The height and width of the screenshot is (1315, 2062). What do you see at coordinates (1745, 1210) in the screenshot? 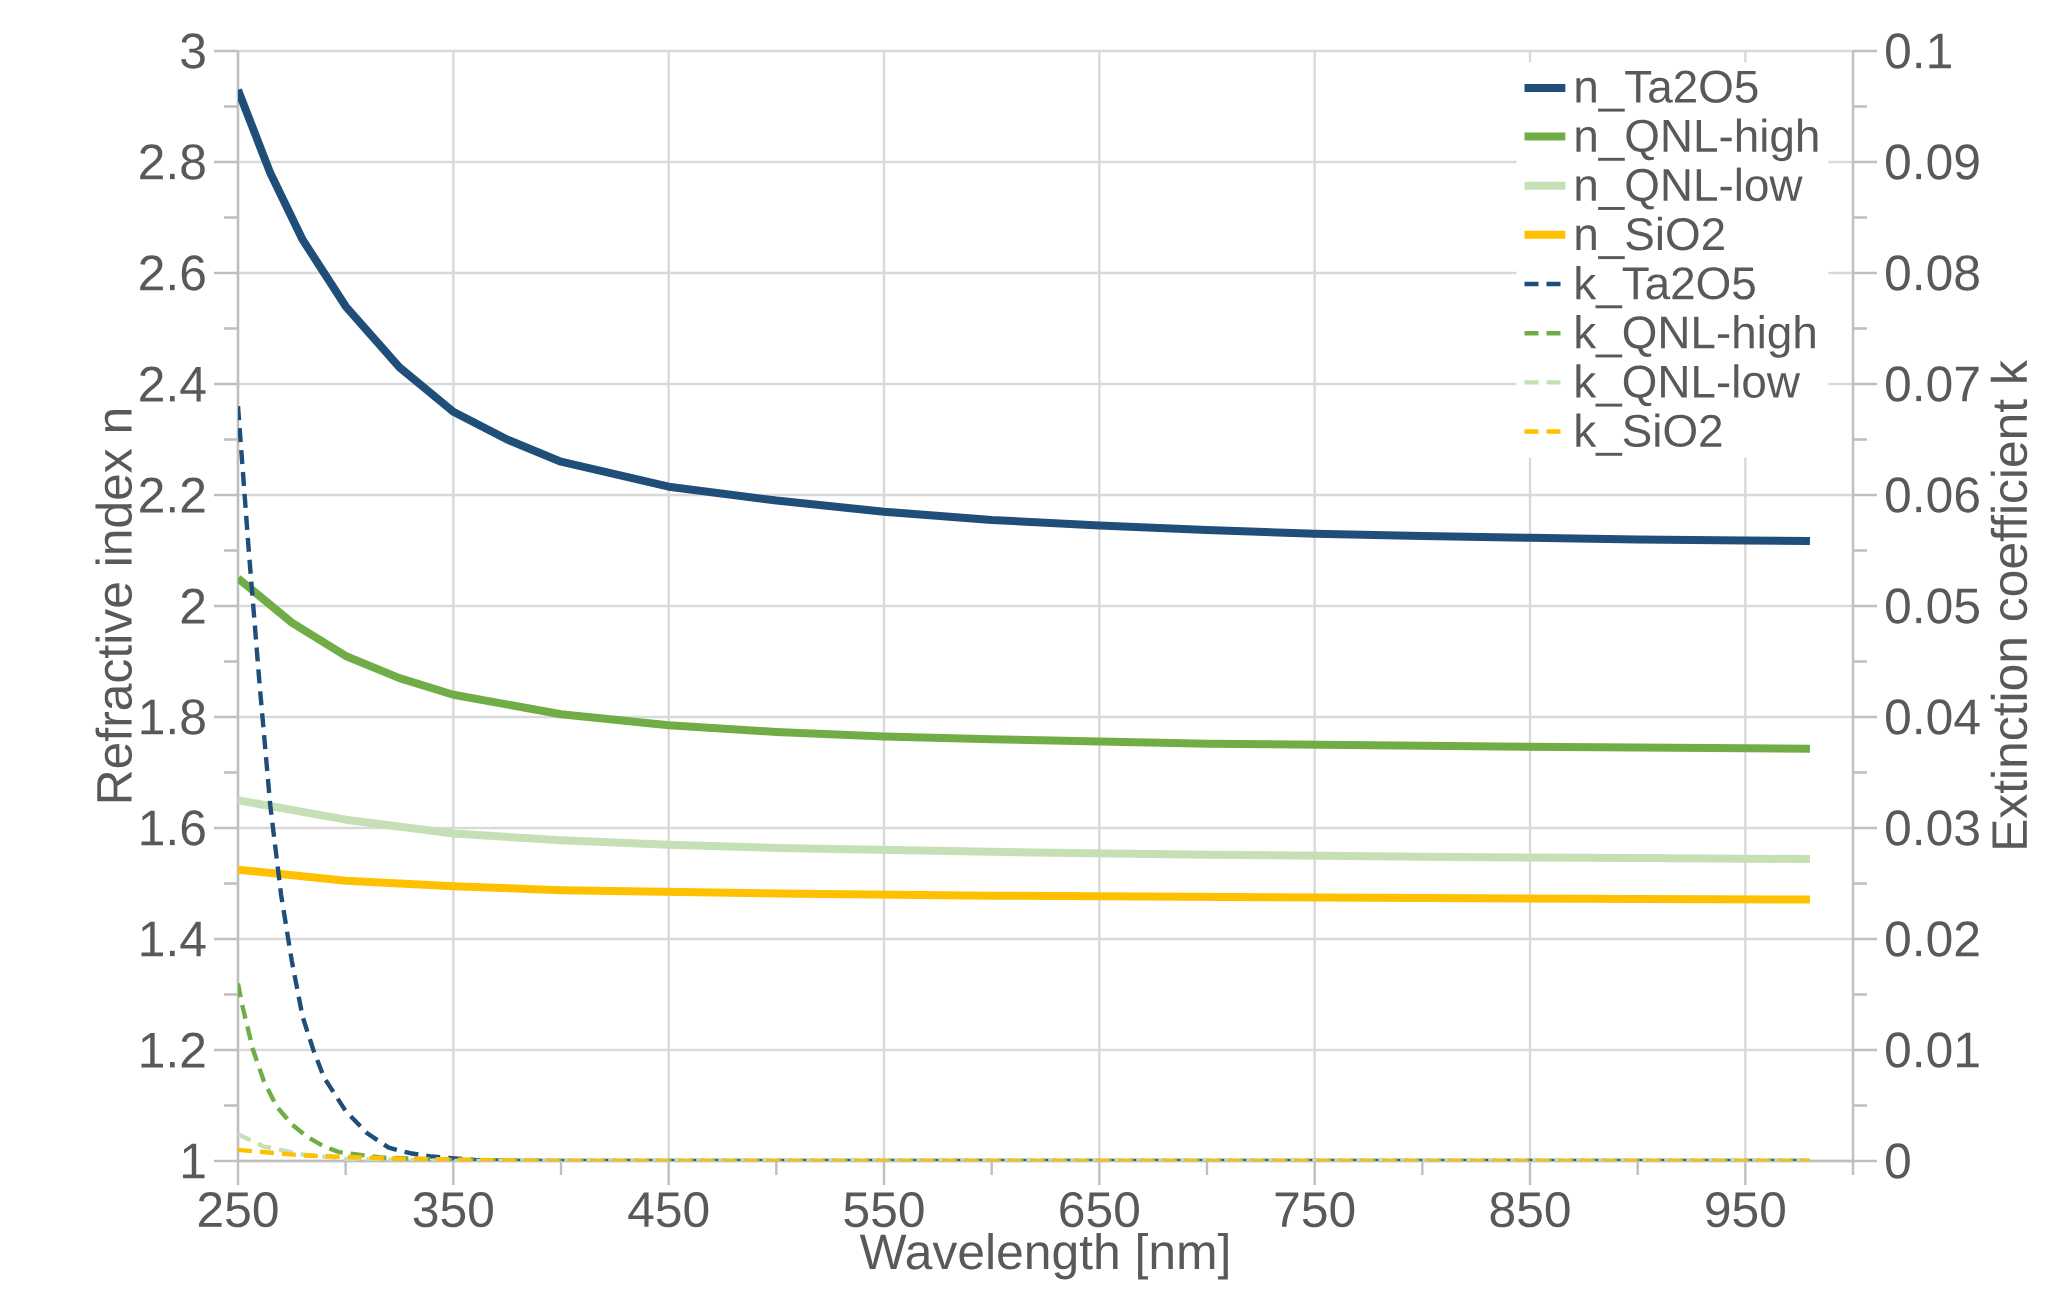
I see `x-tick-label: 950` at bounding box center [1745, 1210].